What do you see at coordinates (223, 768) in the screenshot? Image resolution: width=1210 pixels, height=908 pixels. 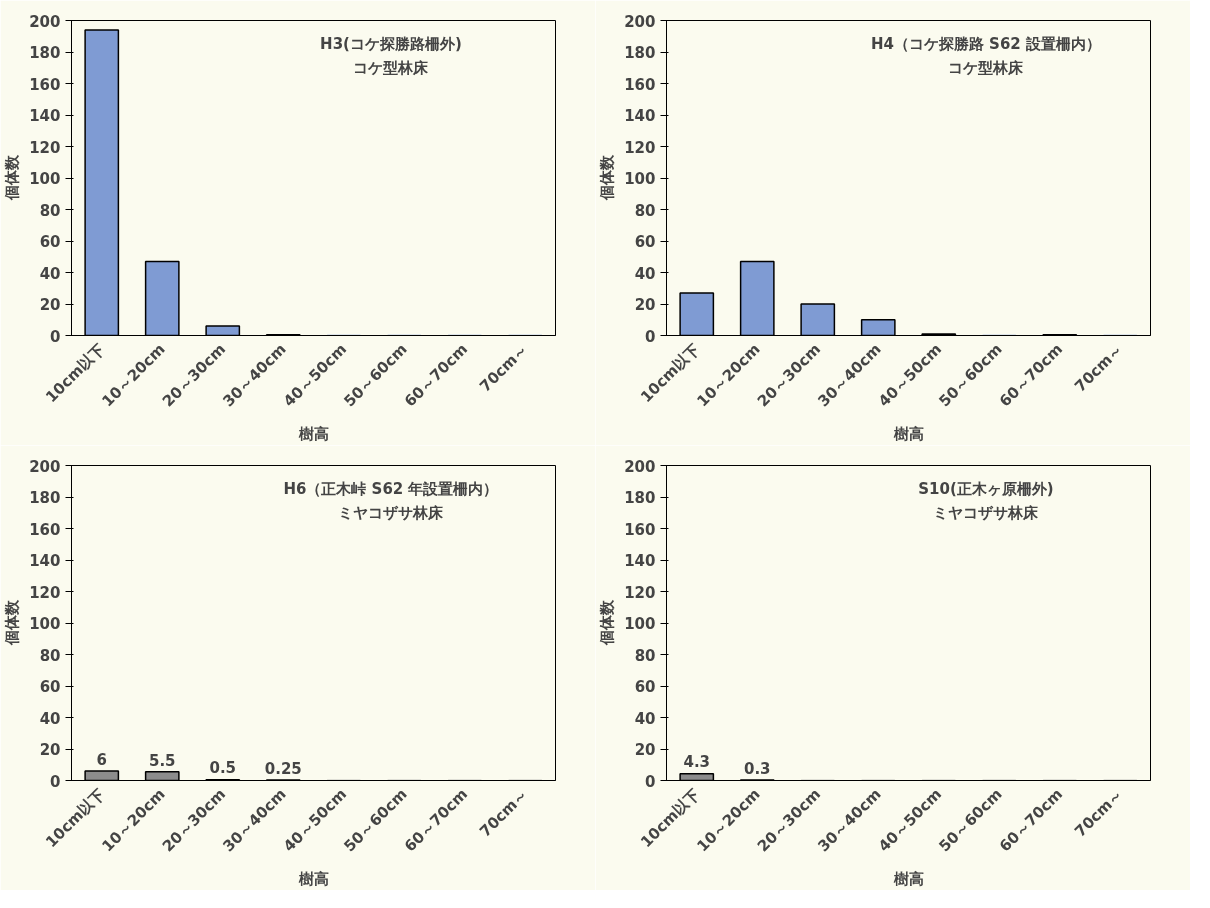 I see `data-label: 0.5` at bounding box center [223, 768].